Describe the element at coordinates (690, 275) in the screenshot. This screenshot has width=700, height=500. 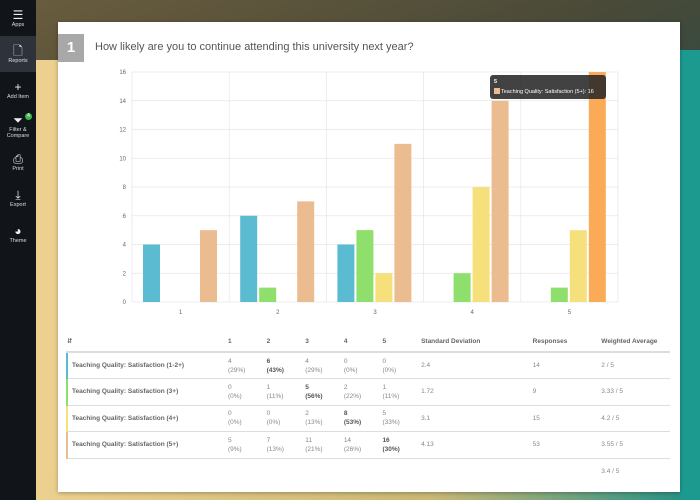
I see `background` at that location.